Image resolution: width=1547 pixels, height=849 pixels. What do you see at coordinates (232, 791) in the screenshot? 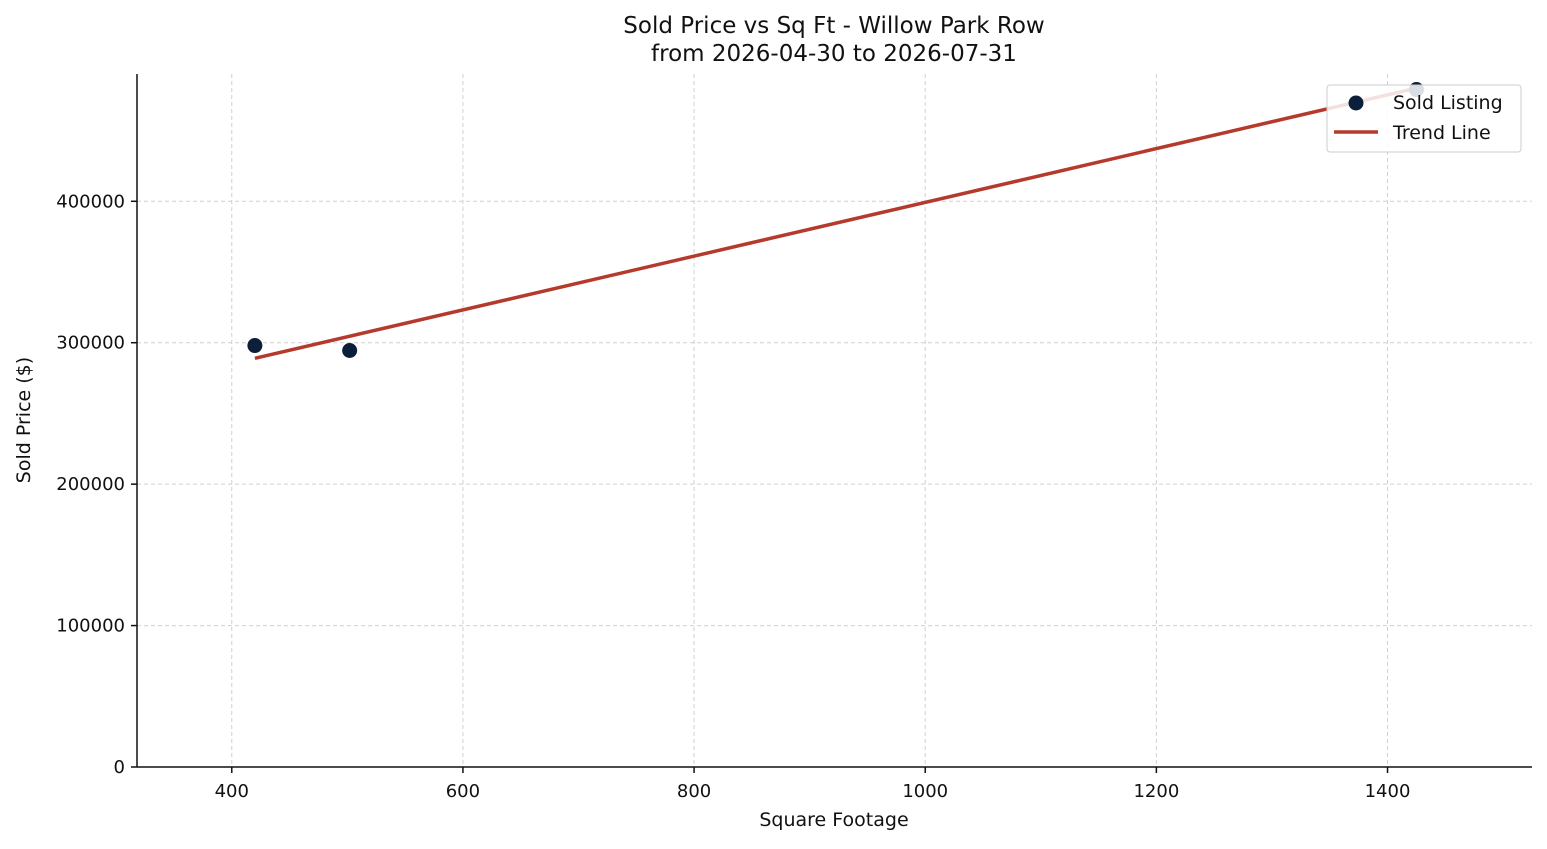
I see `x-tick-label: 400` at bounding box center [232, 791].